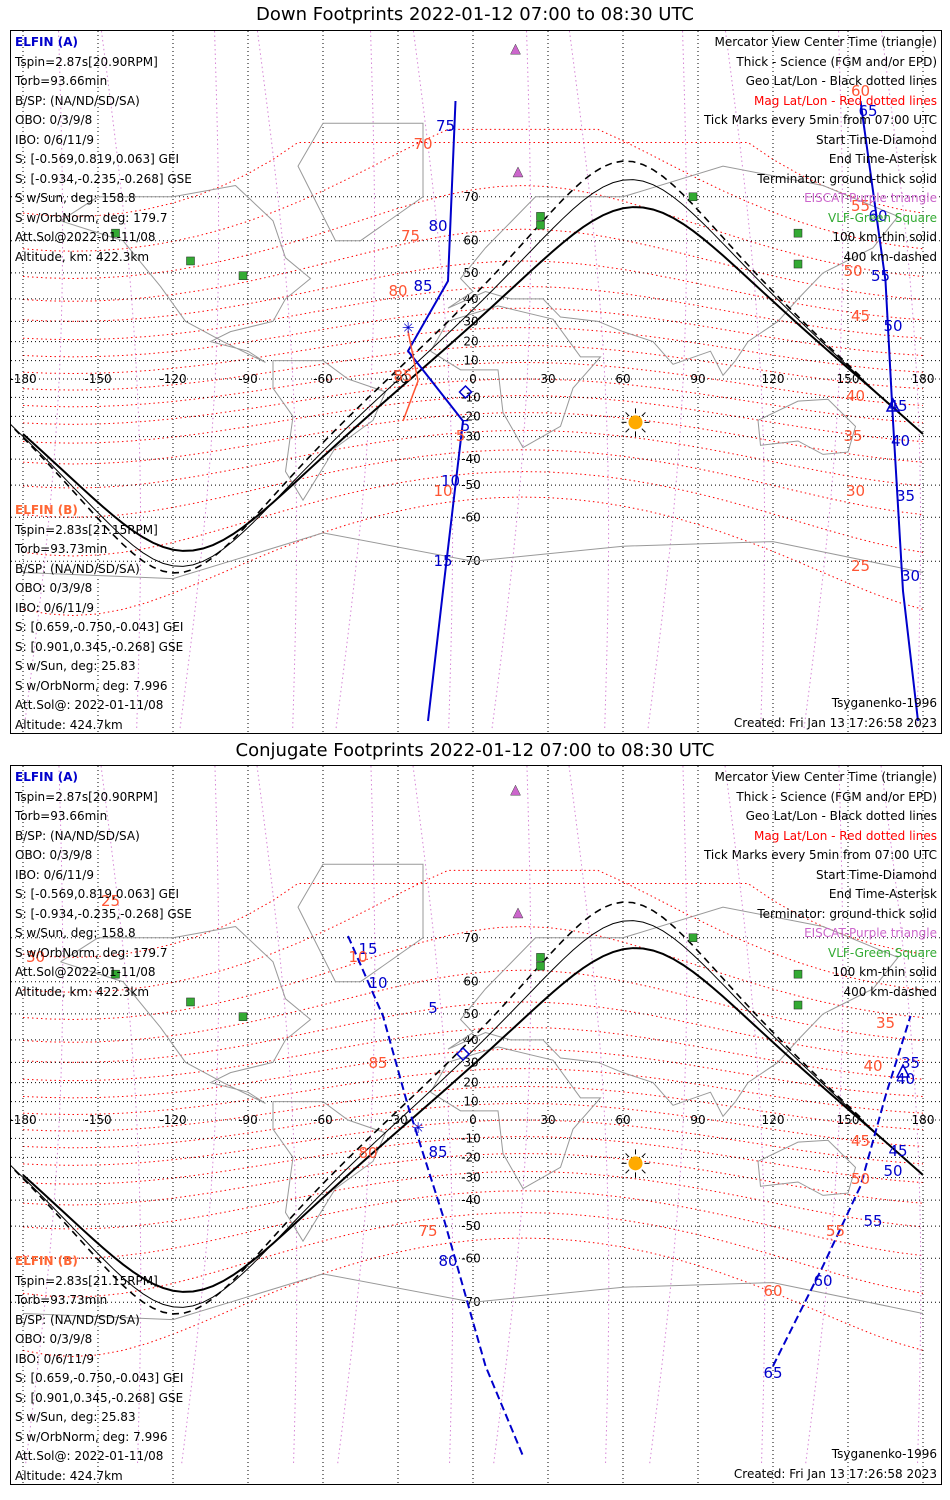 The width and height of the screenshot is (950, 1500). I want to click on mag-lat-line, so click(473, 1054).